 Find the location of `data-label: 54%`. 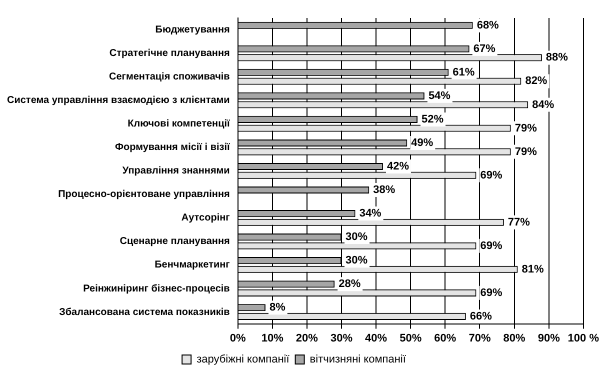

data-label: 54% is located at coordinates (439, 96).